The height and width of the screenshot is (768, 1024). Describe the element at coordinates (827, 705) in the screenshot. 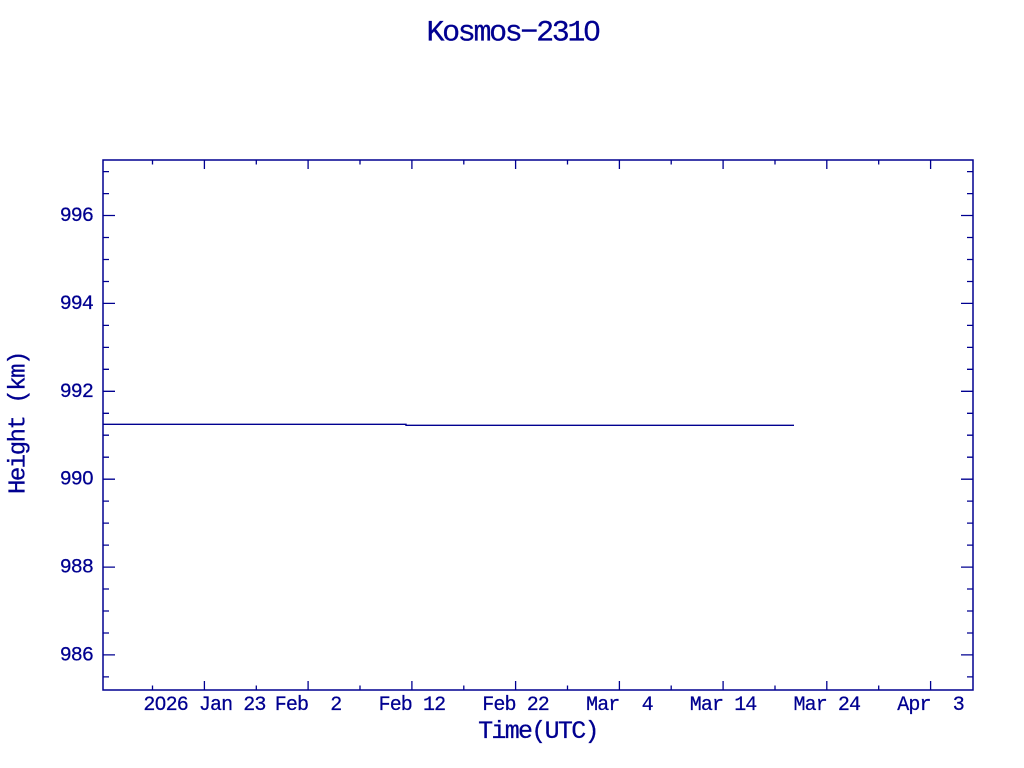

I see `svg-text: Mar 24` at that location.